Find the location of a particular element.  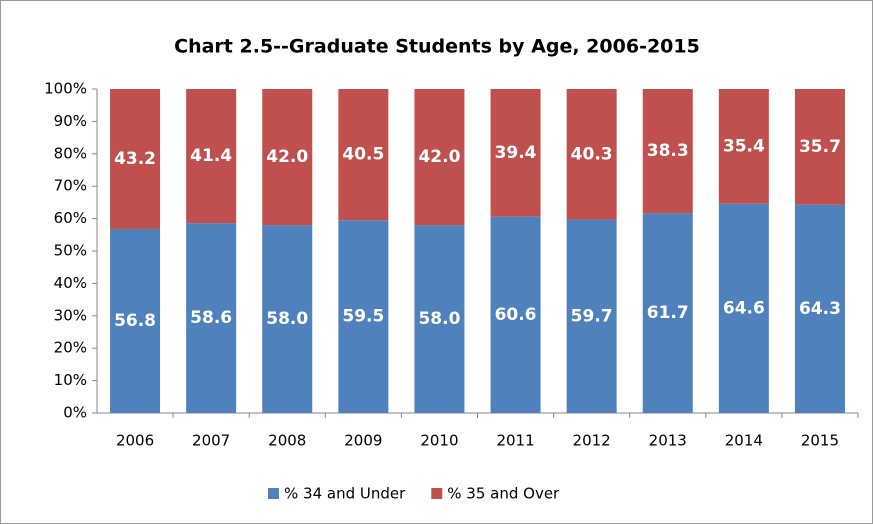

data-label: 61.7 is located at coordinates (668, 313).